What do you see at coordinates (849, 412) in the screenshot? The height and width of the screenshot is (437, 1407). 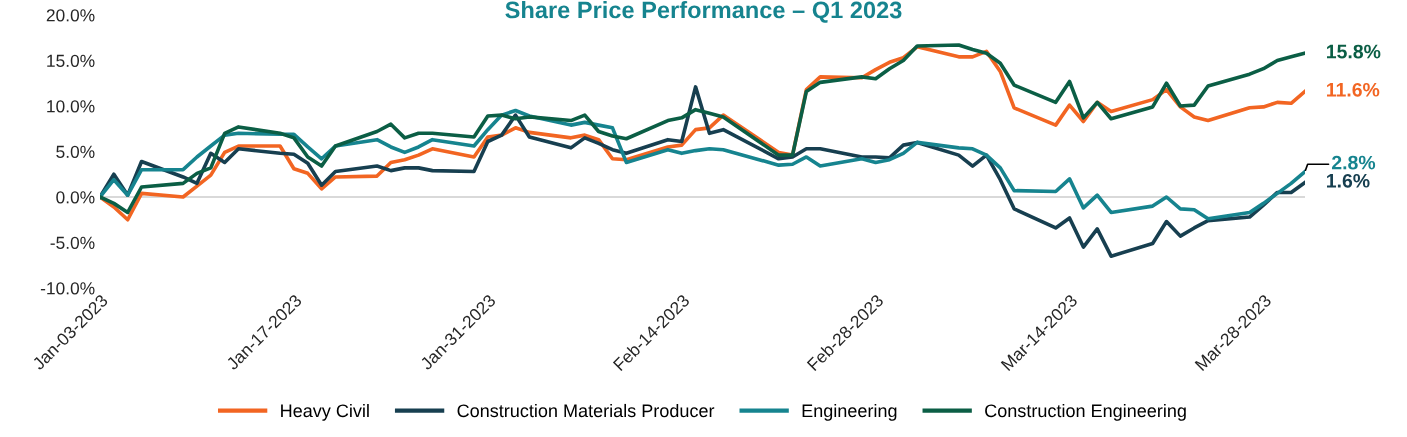 I see `legend-label: Engineering` at bounding box center [849, 412].